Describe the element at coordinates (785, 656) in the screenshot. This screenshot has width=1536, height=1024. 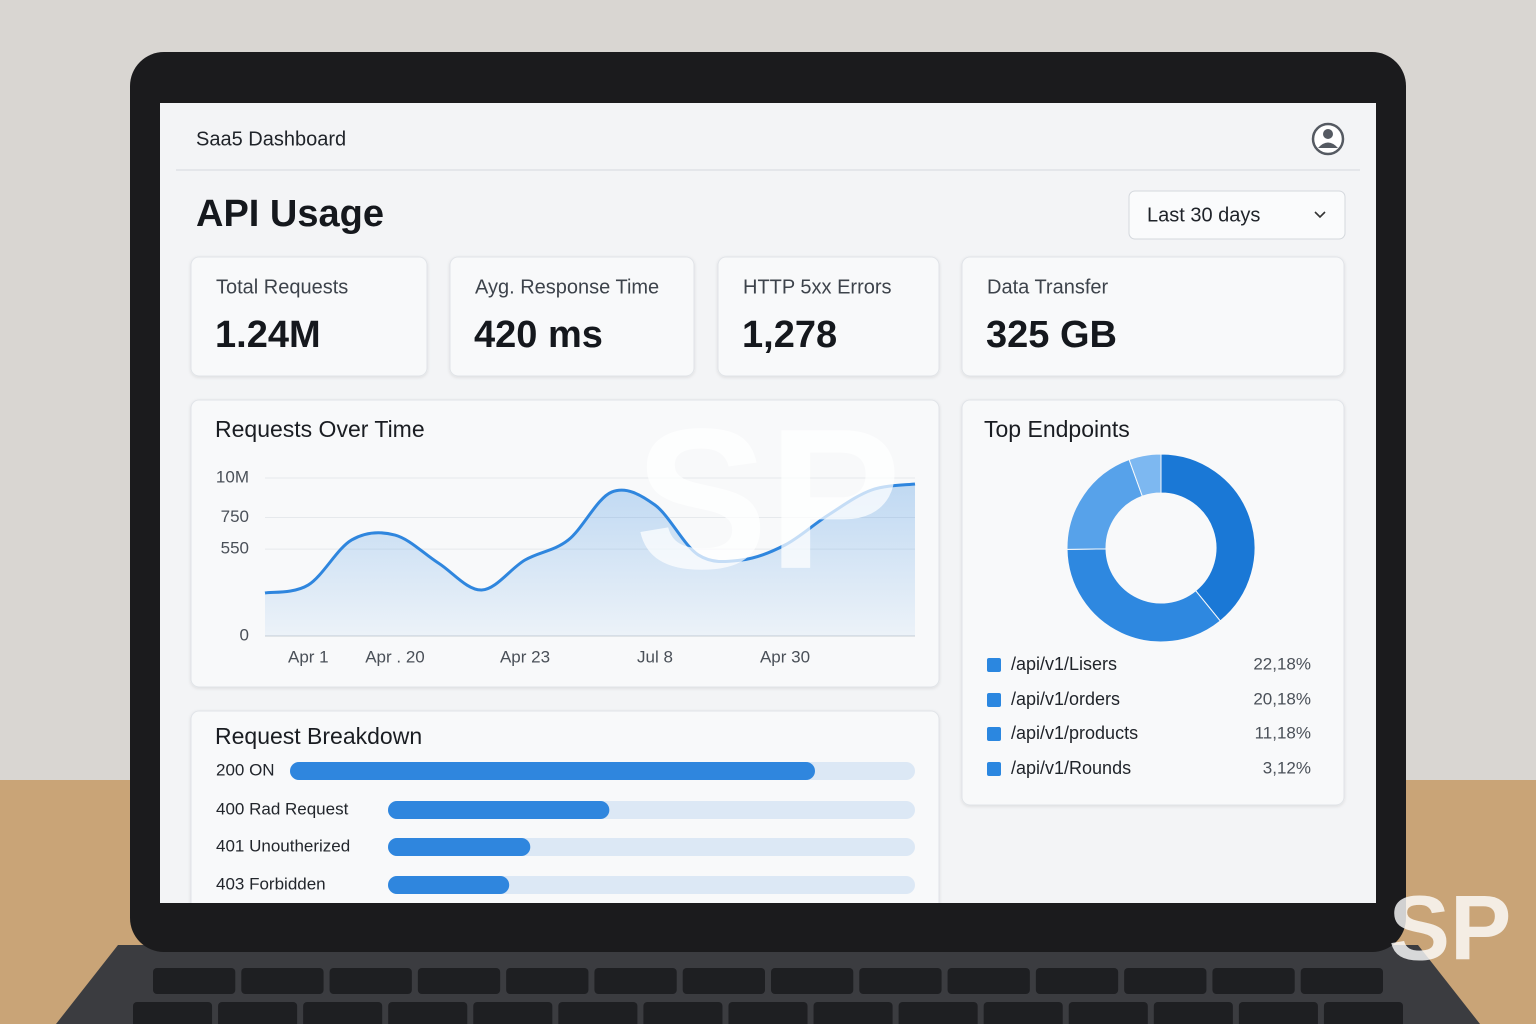
I see `x-tick-label: Apr 30` at that location.